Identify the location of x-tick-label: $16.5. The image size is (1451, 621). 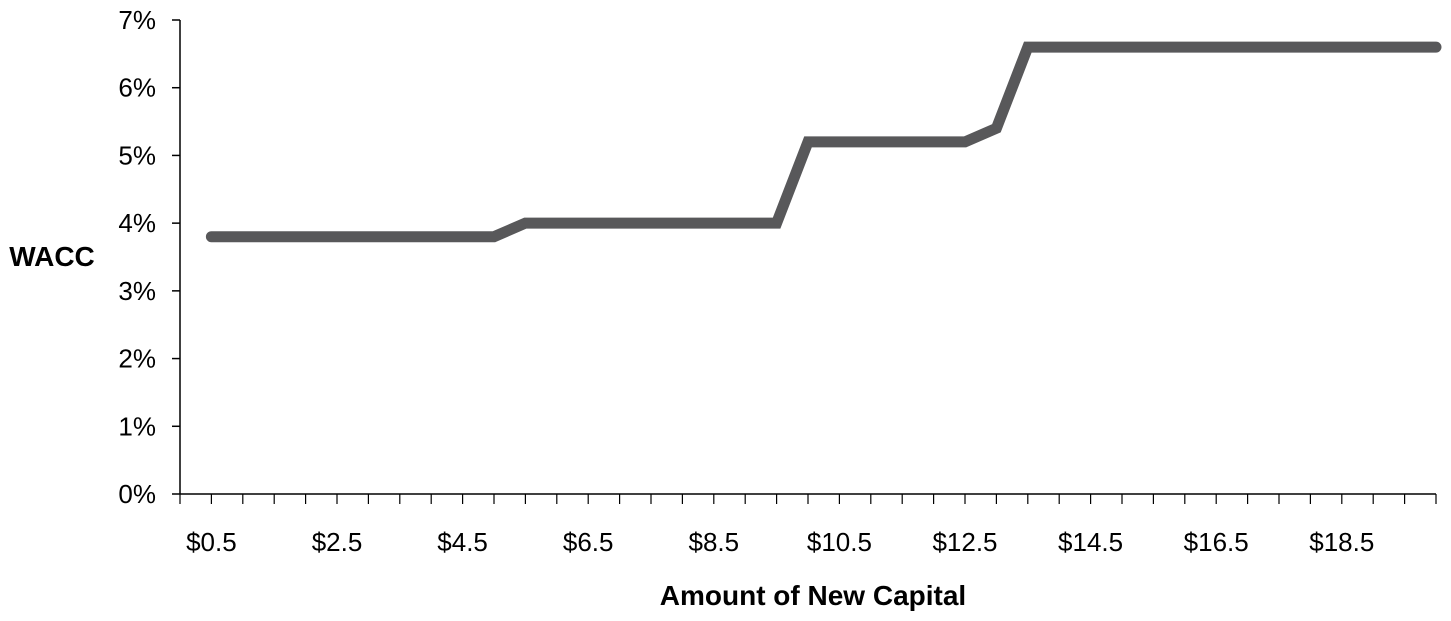
(1216, 542).